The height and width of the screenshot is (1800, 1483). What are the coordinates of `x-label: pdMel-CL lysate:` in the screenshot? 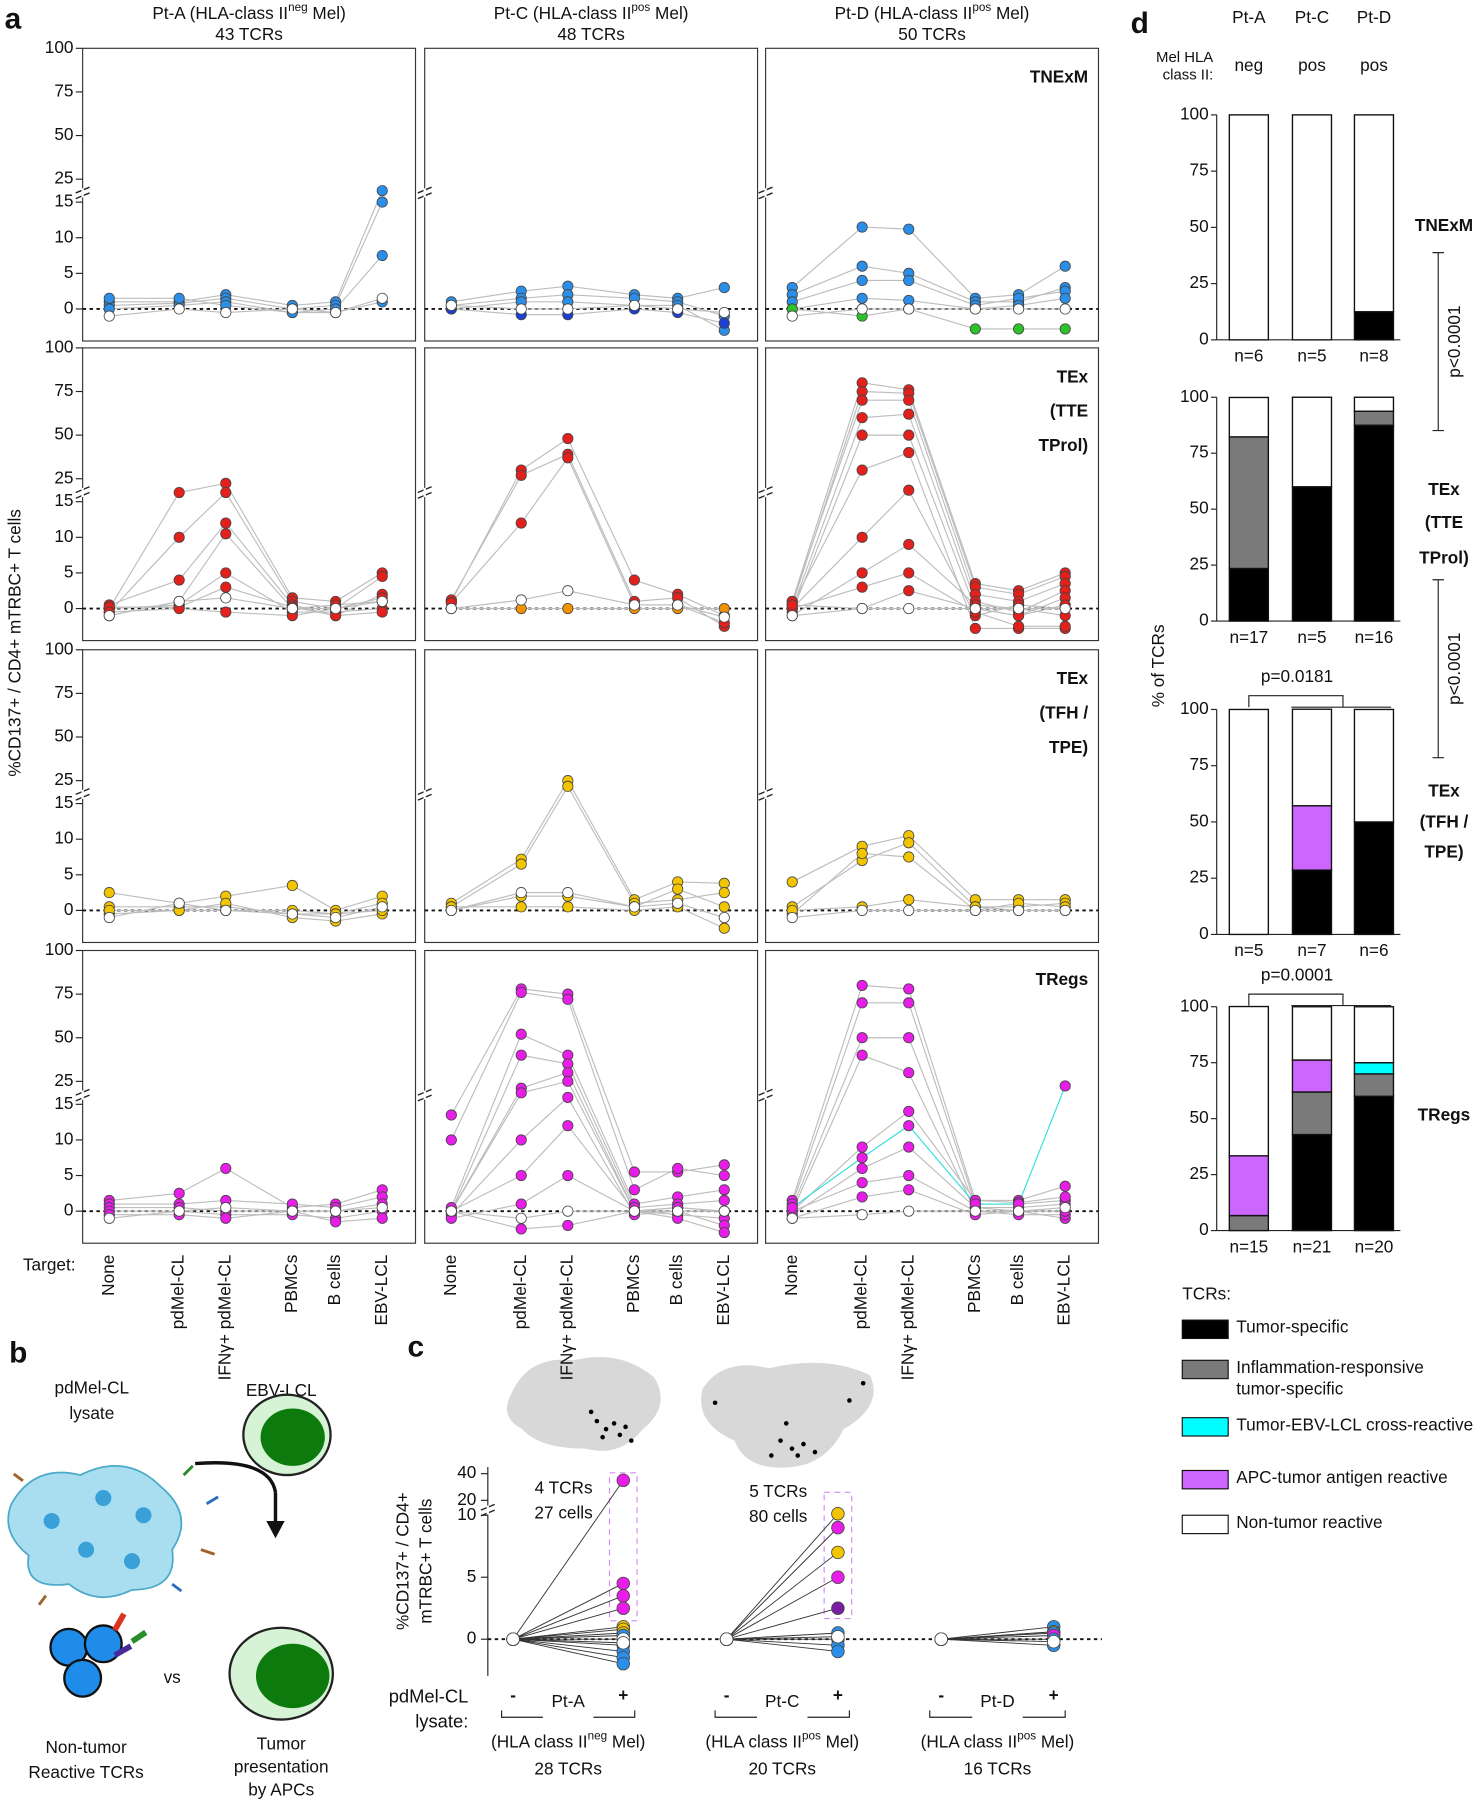 It's located at (429, 1709).